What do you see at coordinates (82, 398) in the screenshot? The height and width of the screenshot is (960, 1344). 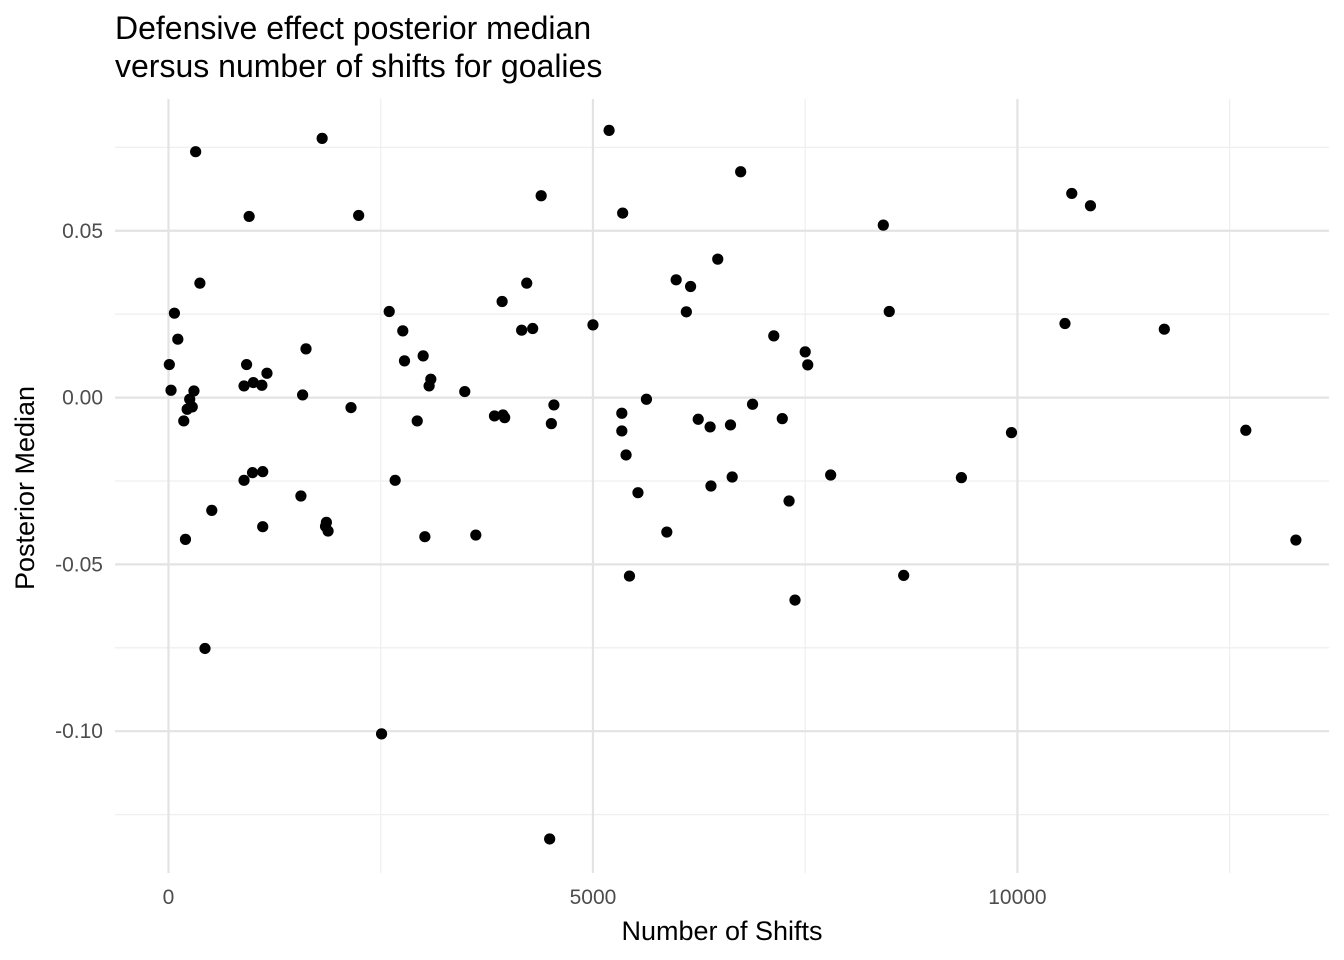 I see `y-tick-label: 0.00` at bounding box center [82, 398].